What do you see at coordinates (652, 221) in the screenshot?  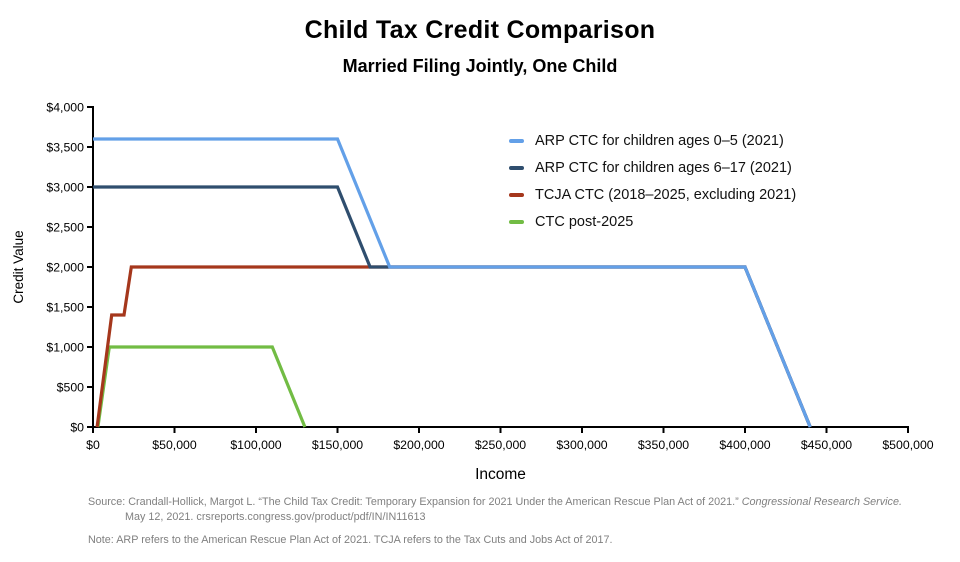 I see `legend-item: CTC post-2025` at bounding box center [652, 221].